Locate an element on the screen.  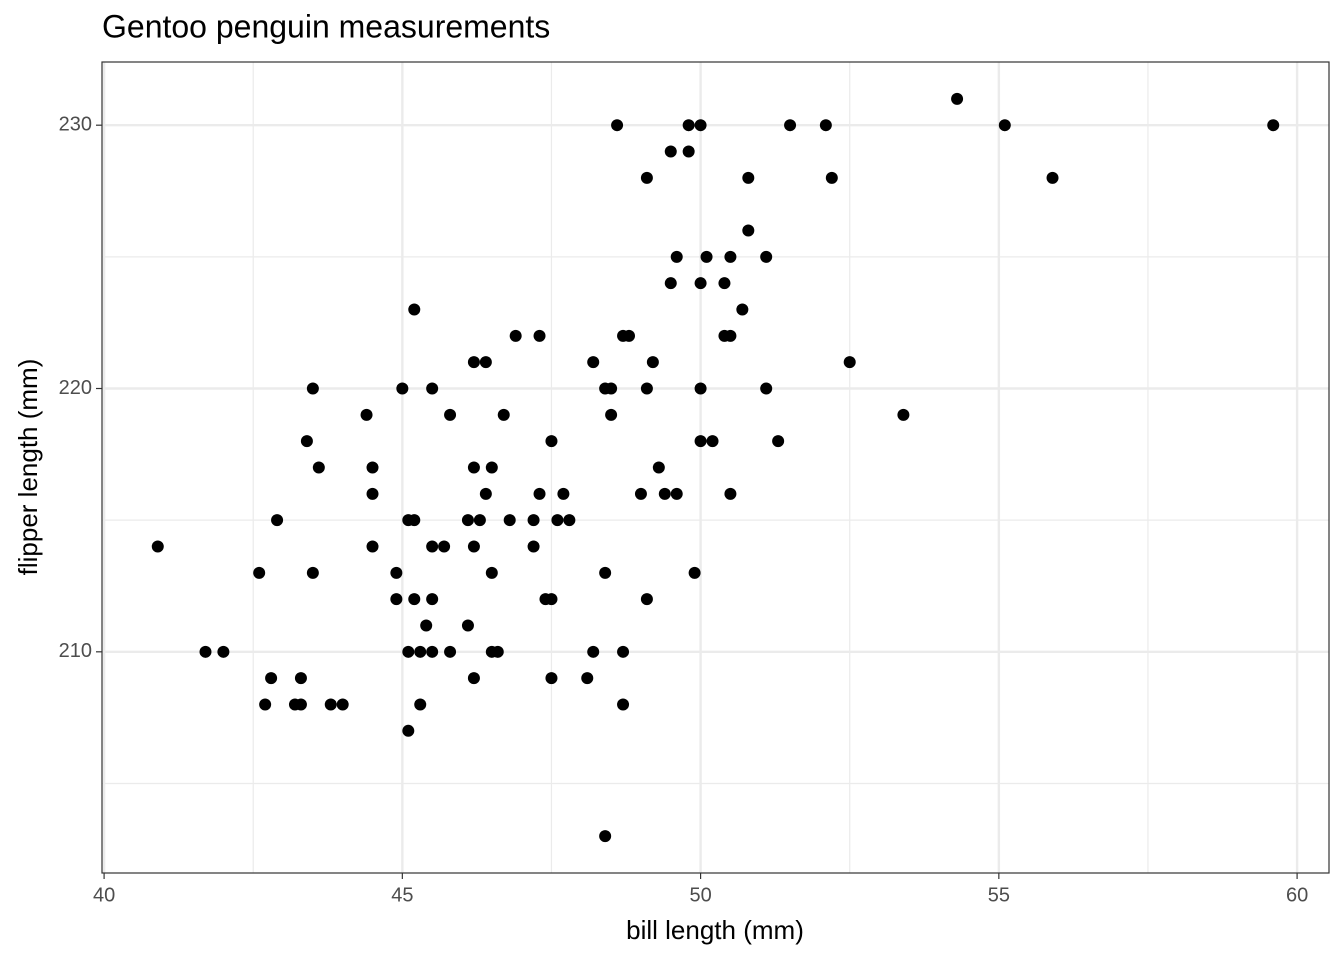
y-tick-label: 210 is located at coordinates (75, 651).